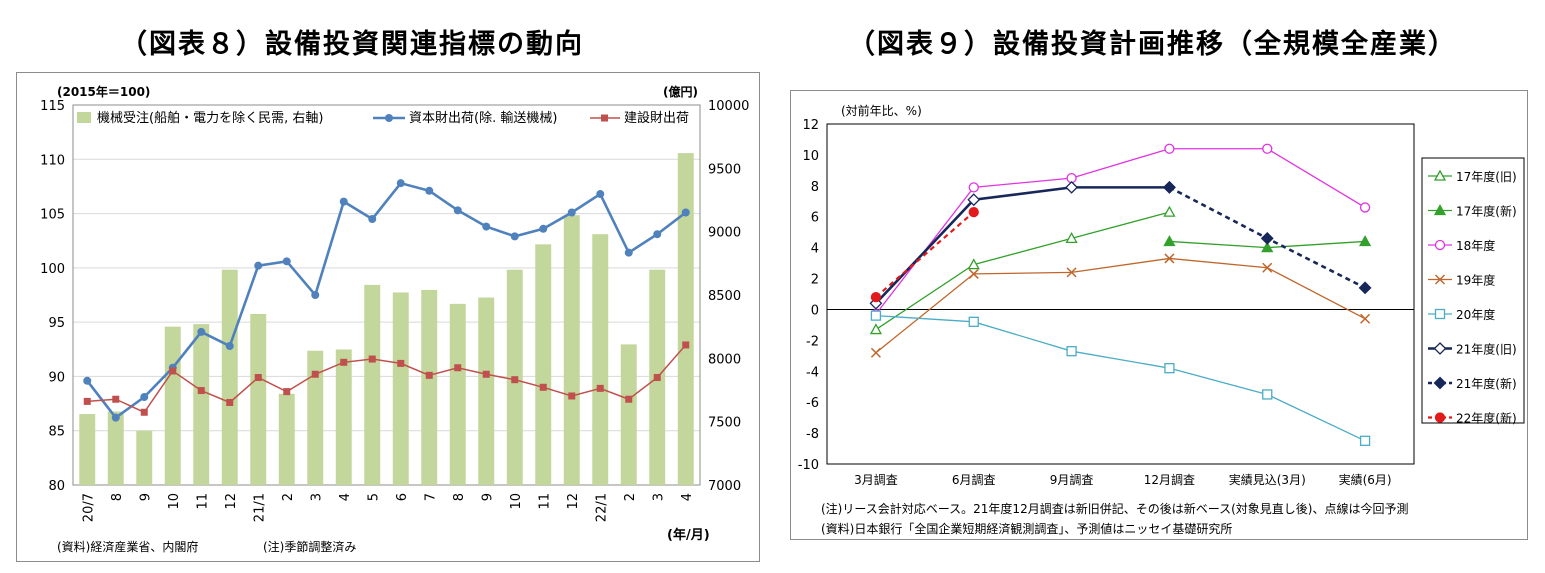  I want to click on x-tick-label: 12月調査, so click(1169, 480).